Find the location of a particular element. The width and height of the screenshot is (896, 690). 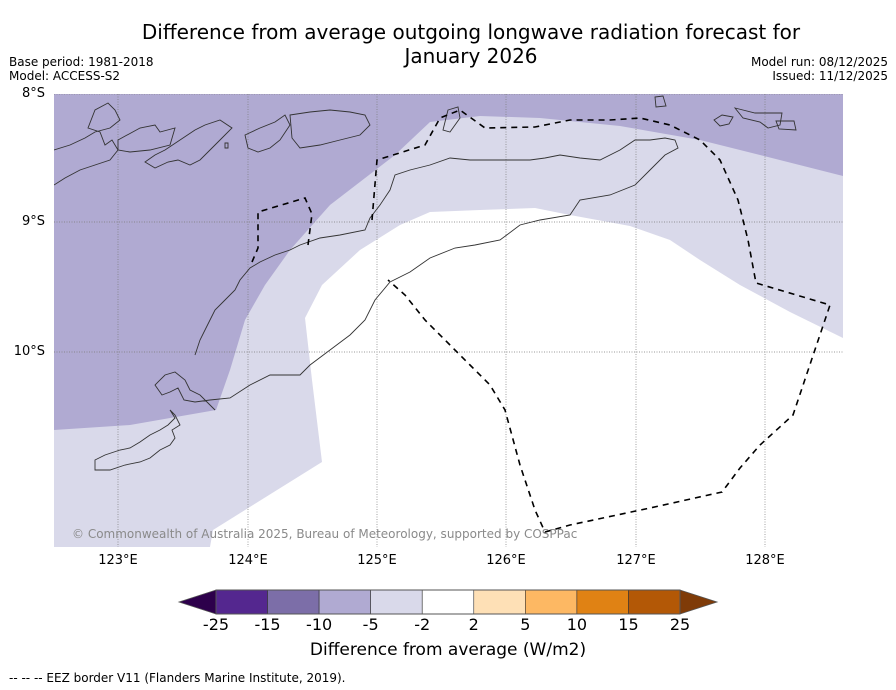

coast-timor-south is located at coordinates (137, 440).